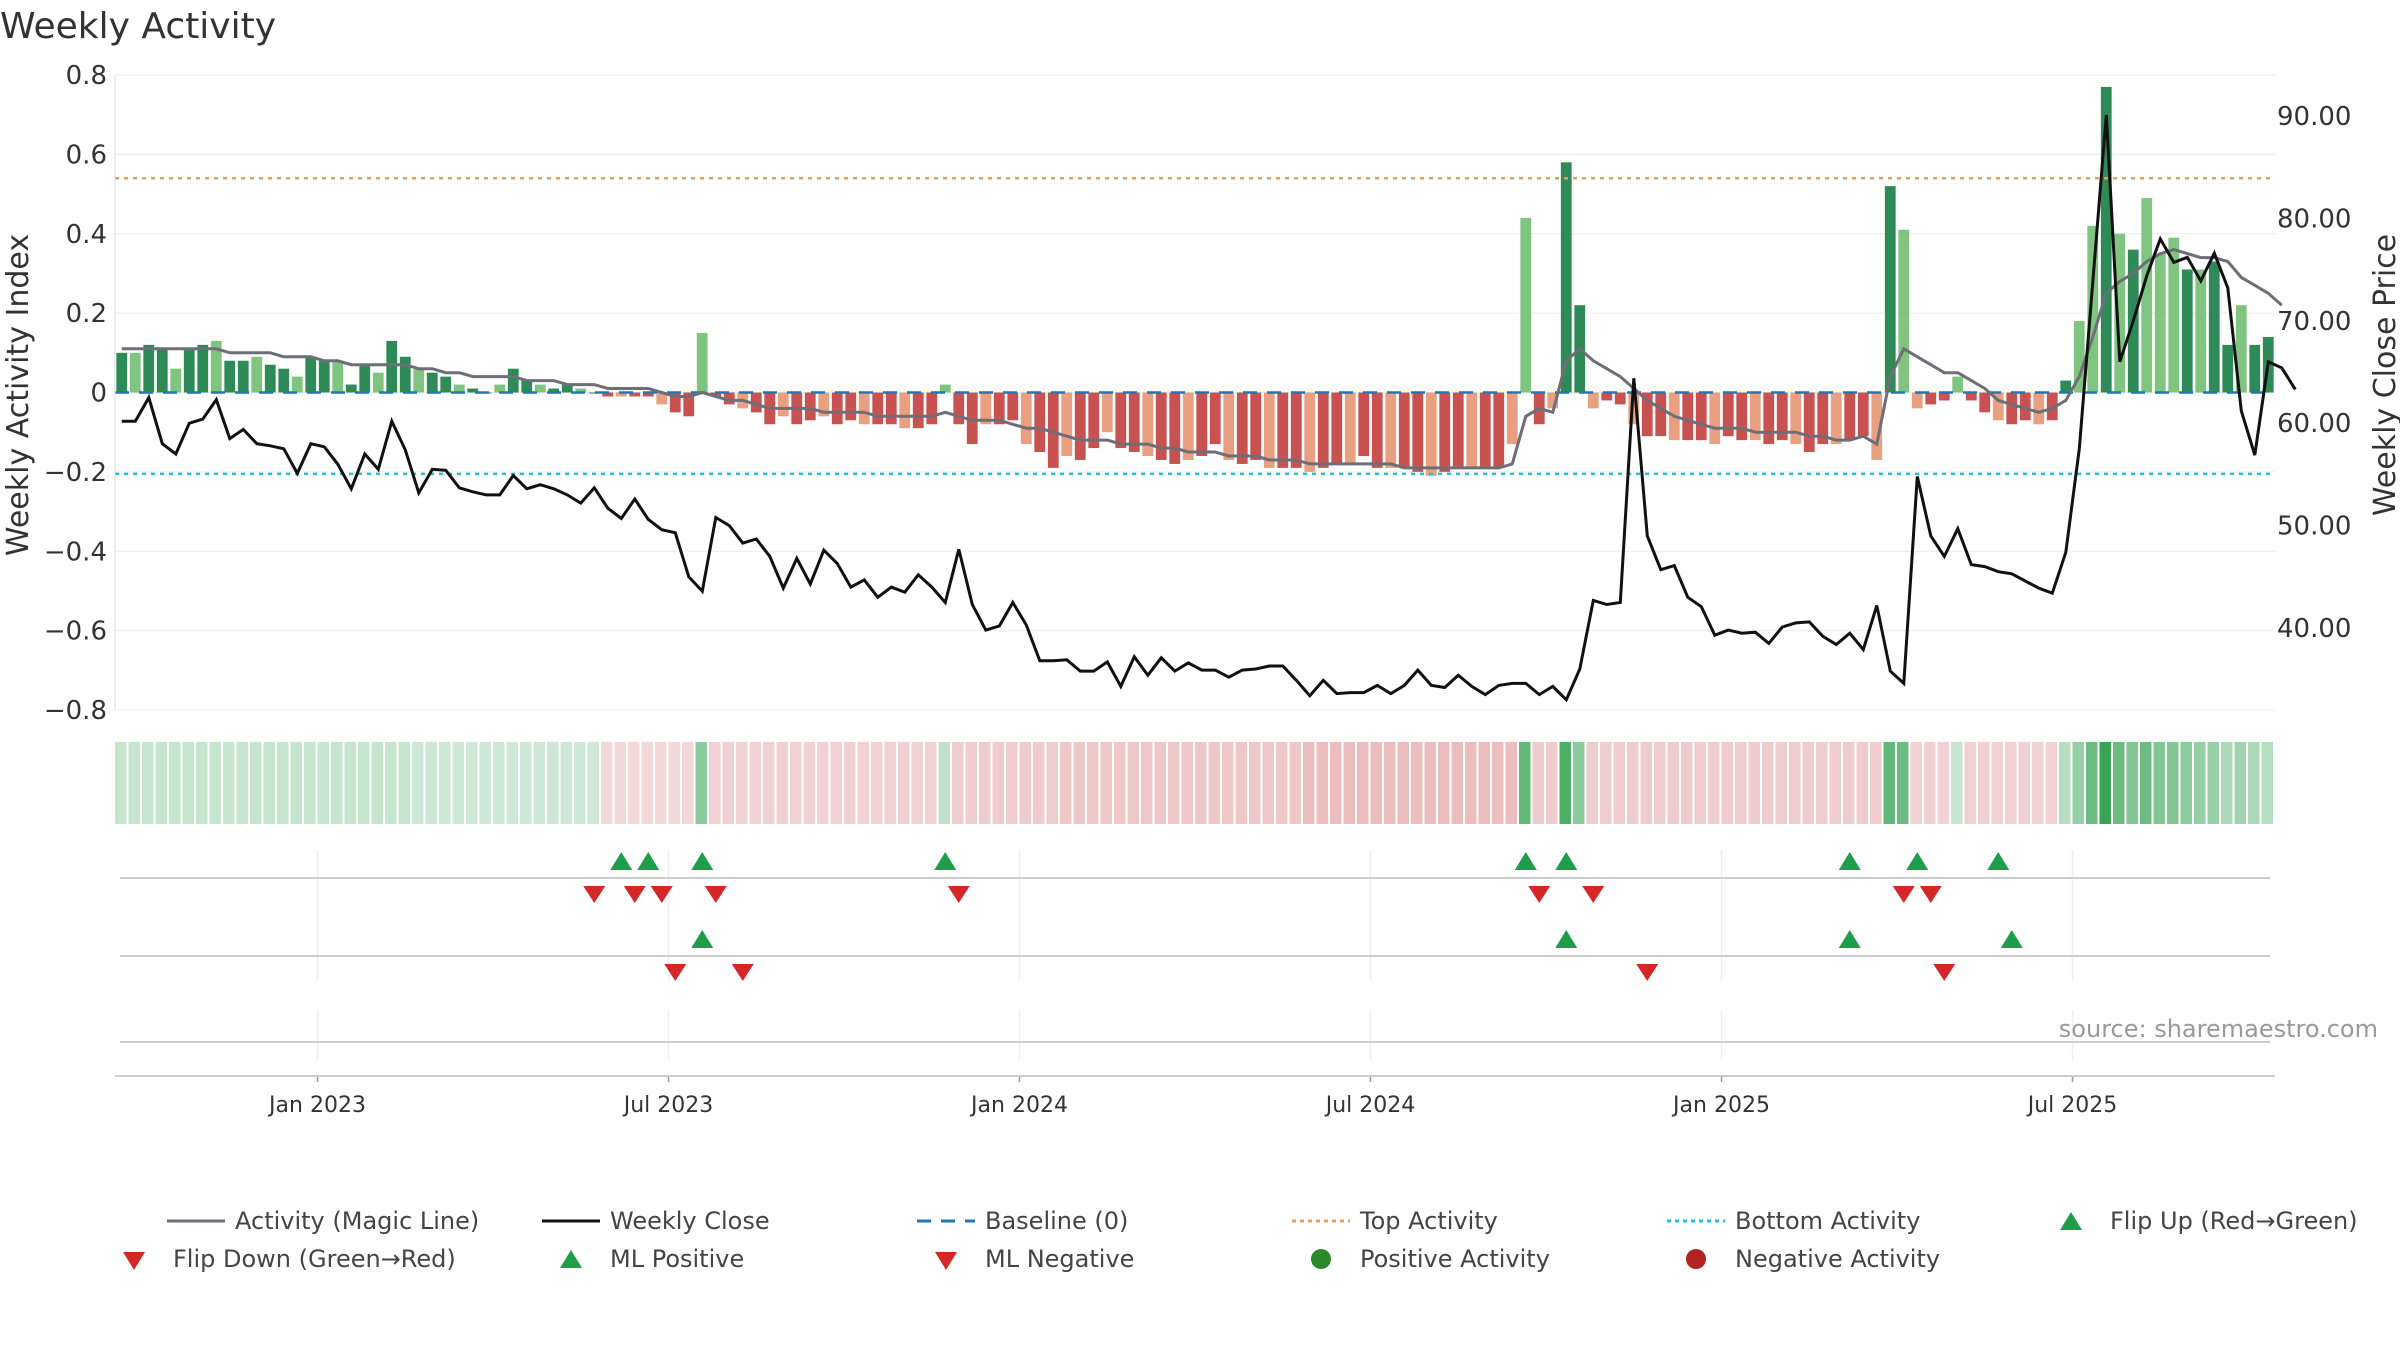 The width and height of the screenshot is (2400, 1350). I want to click on y-tick-label: −0.6, so click(75, 632).